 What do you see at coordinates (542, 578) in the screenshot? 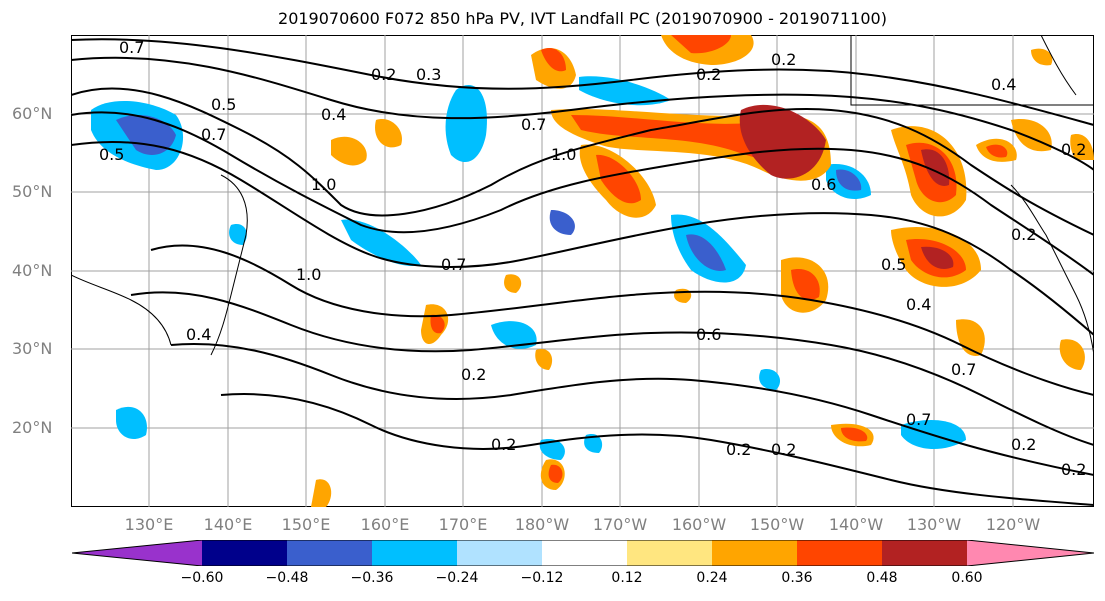
I see `colorbar-tick-label: −0.12` at bounding box center [542, 578].